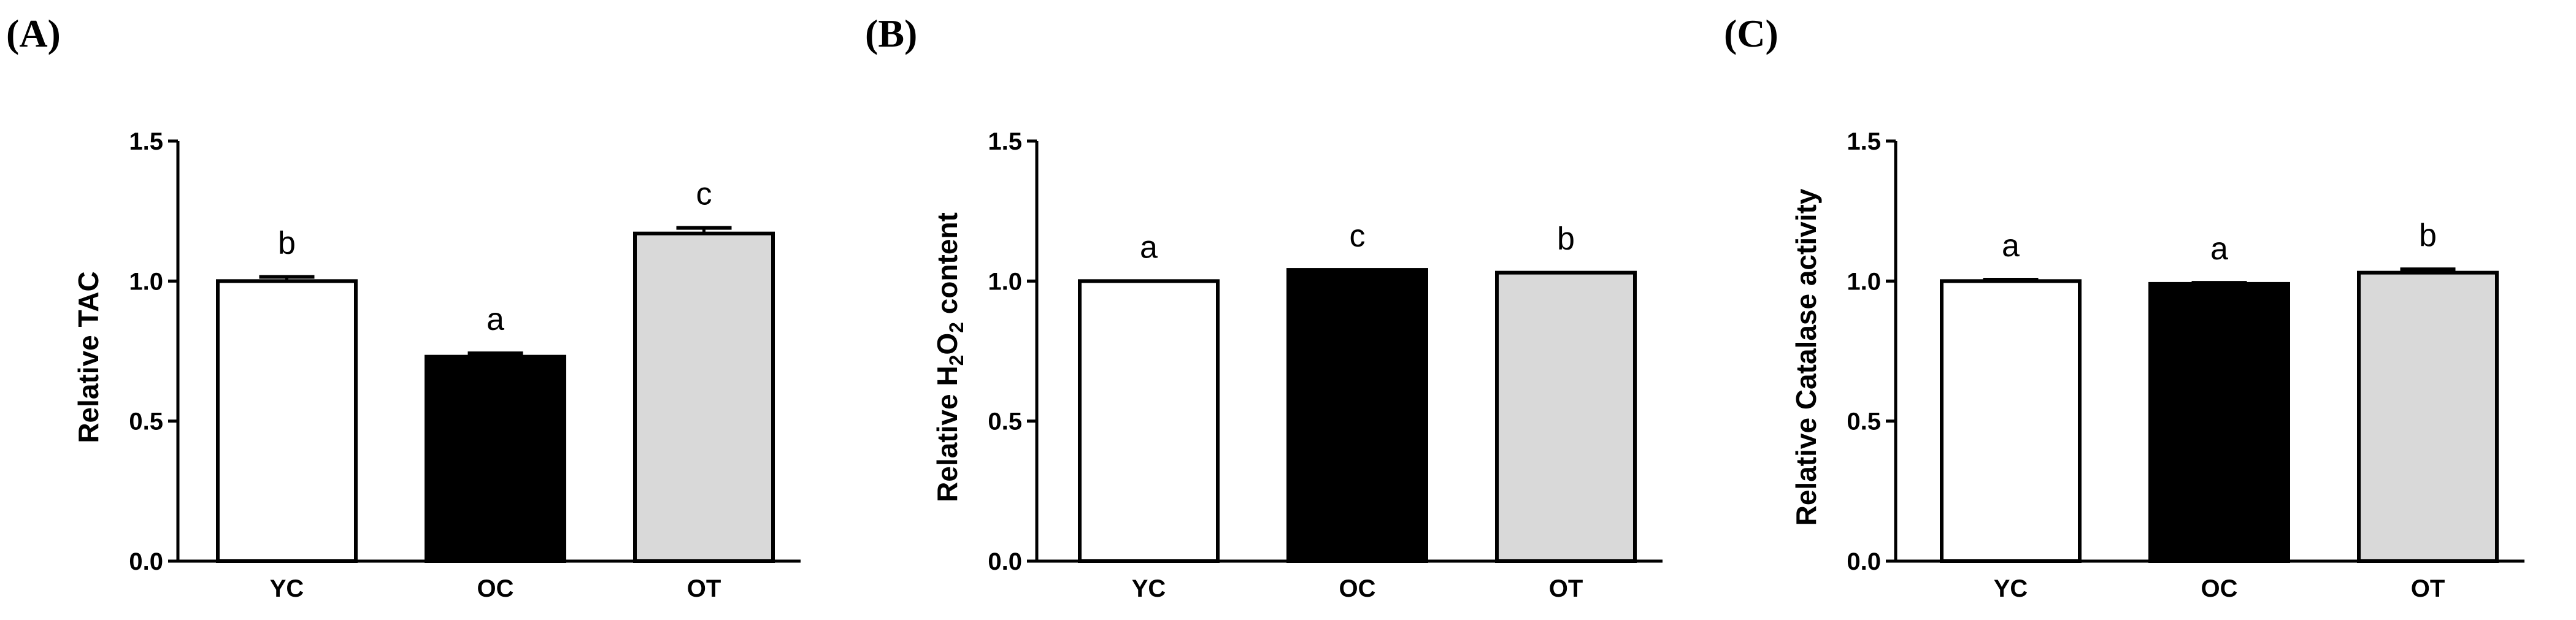 The width and height of the screenshot is (2576, 620). What do you see at coordinates (1751, 33) in the screenshot?
I see `panel-letter: (C)` at bounding box center [1751, 33].